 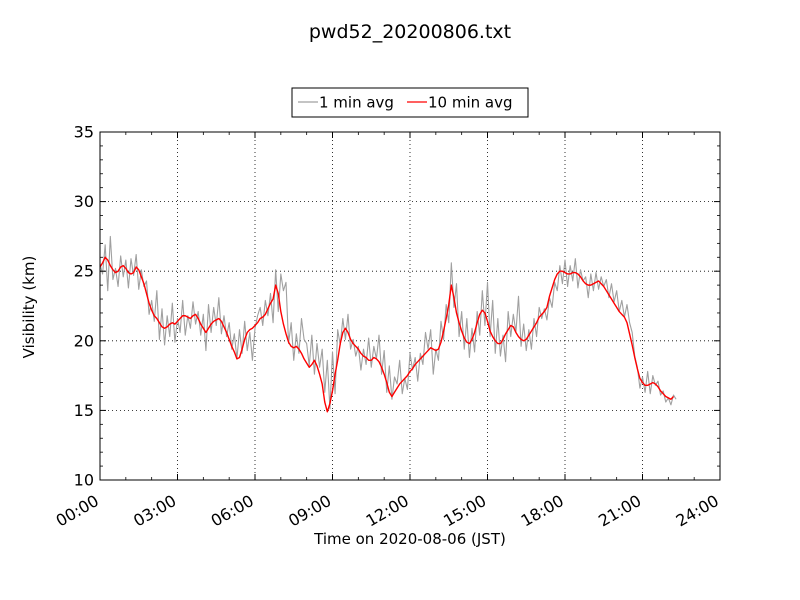 What do you see at coordinates (154, 511) in the screenshot?
I see `x-tick-label: 03:00` at bounding box center [154, 511].